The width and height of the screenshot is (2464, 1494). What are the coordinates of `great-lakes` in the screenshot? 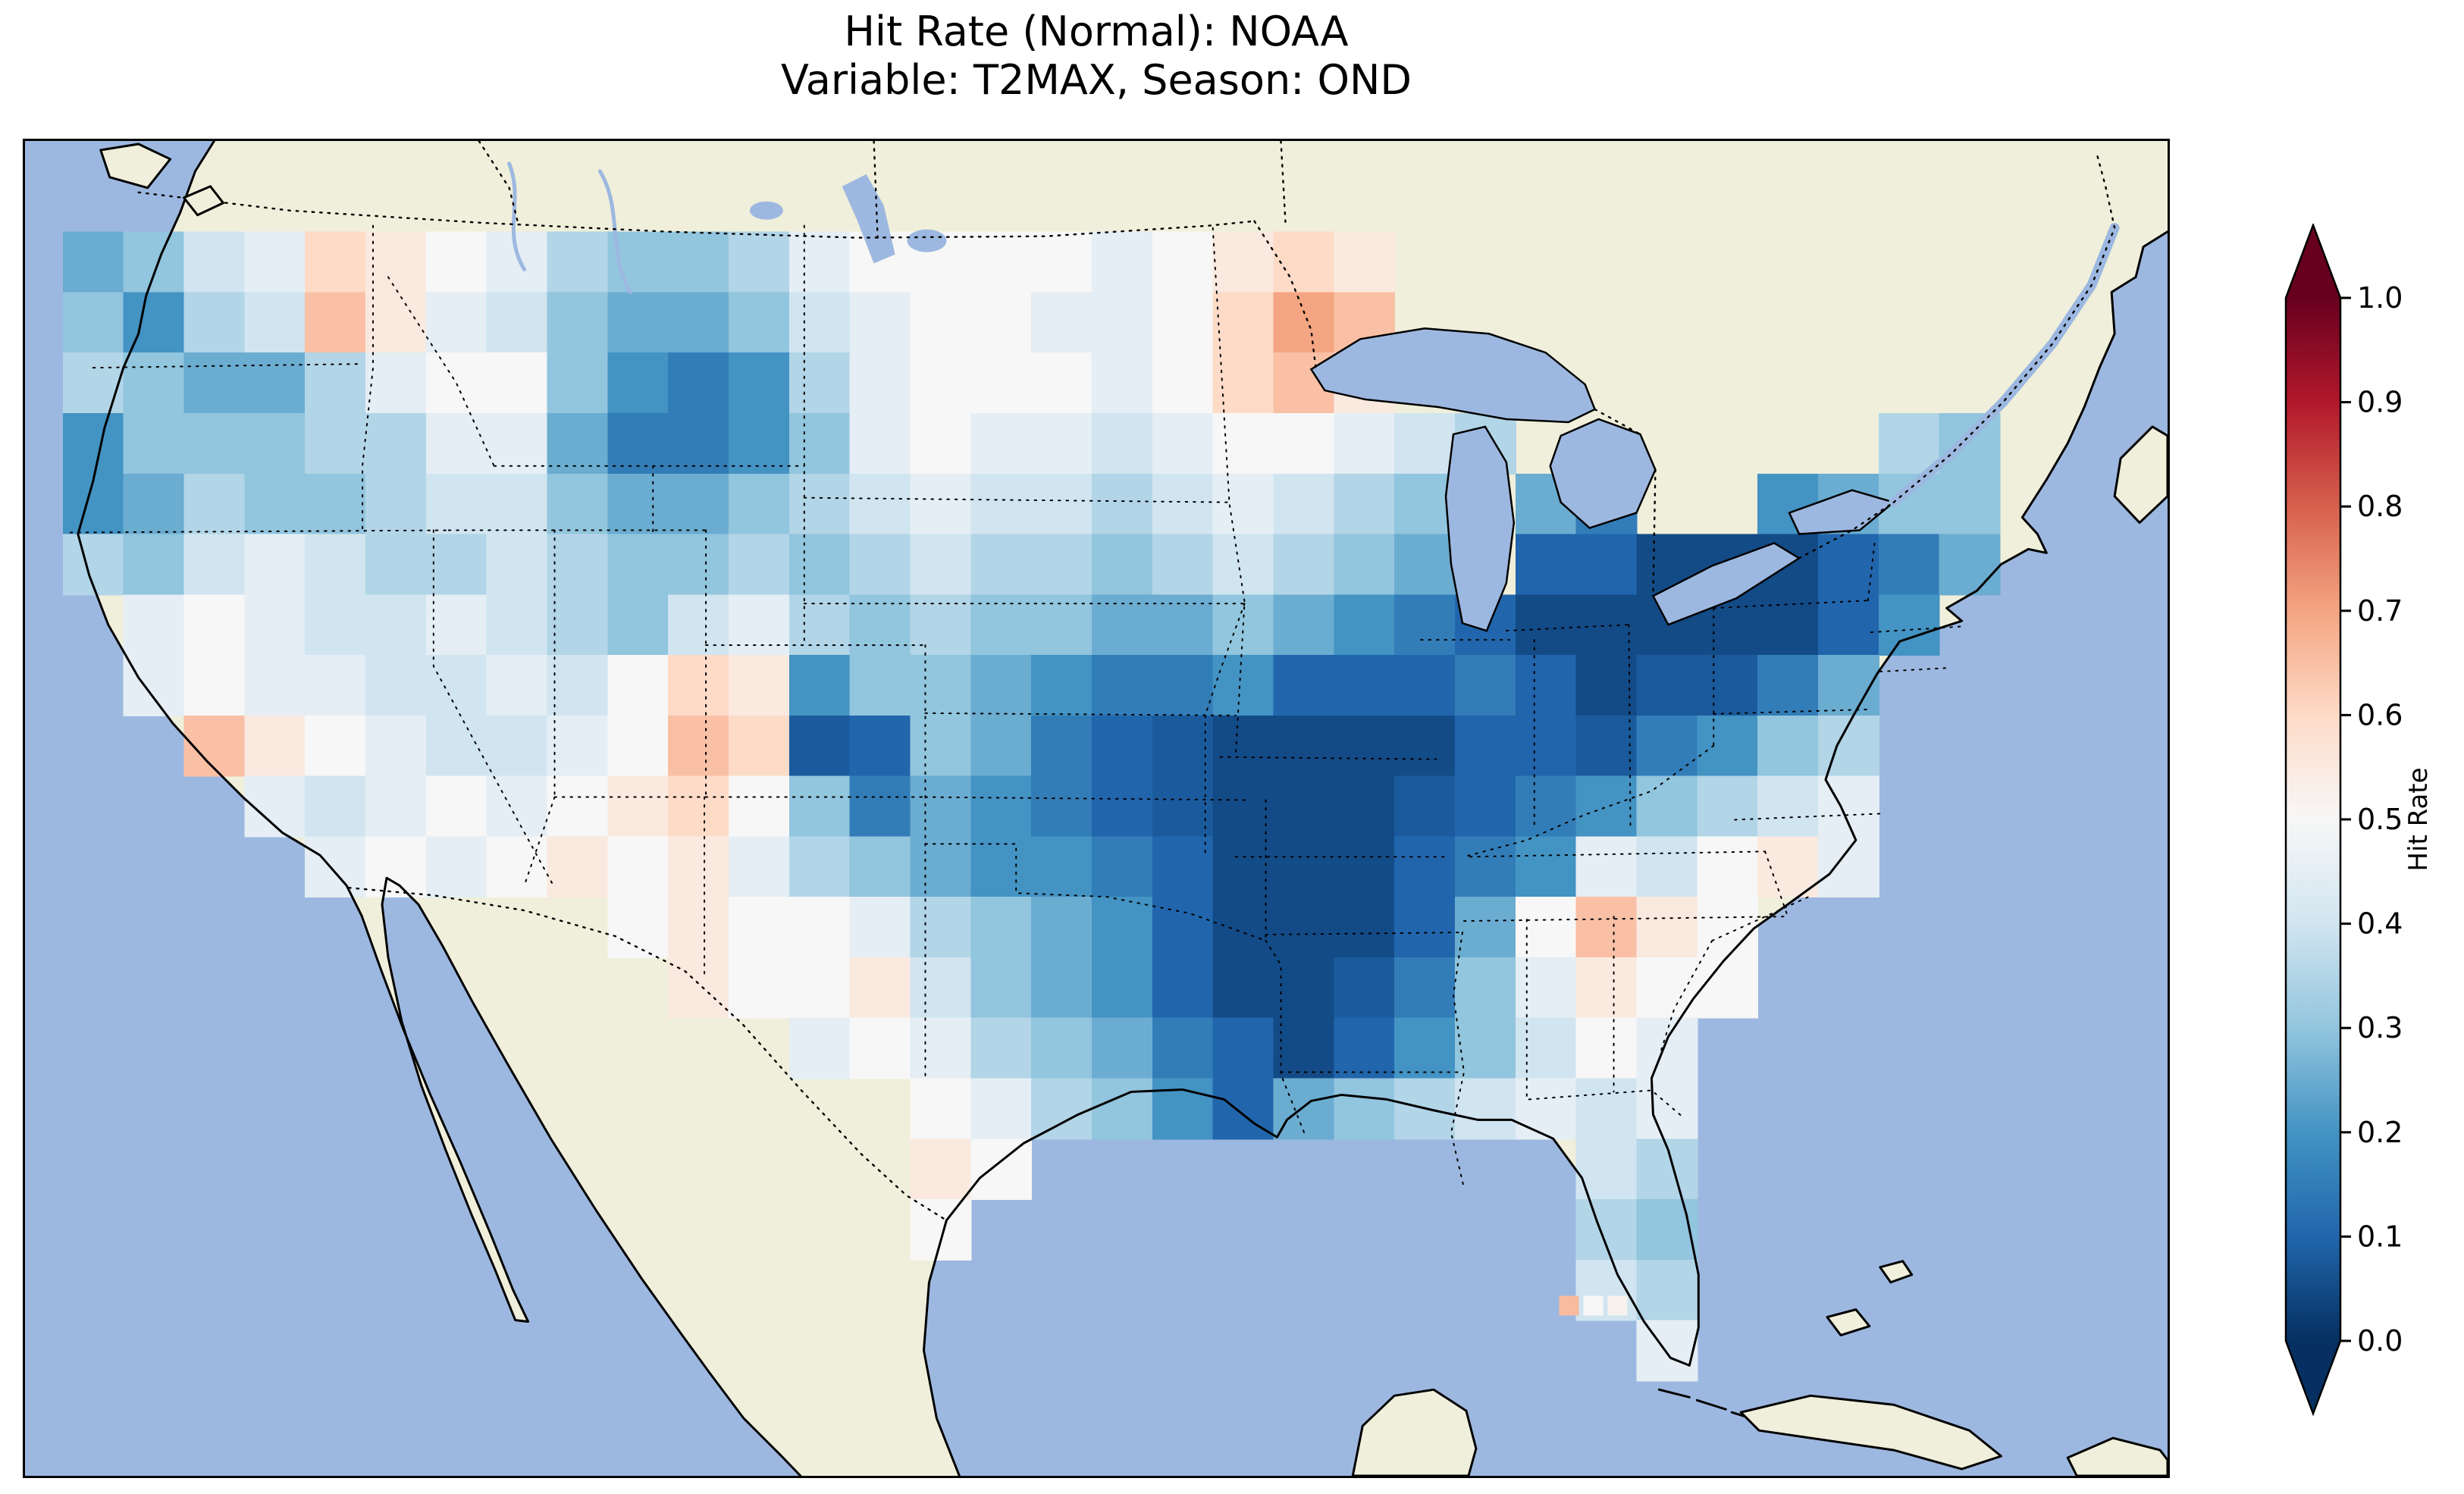 It's located at (1602, 479).